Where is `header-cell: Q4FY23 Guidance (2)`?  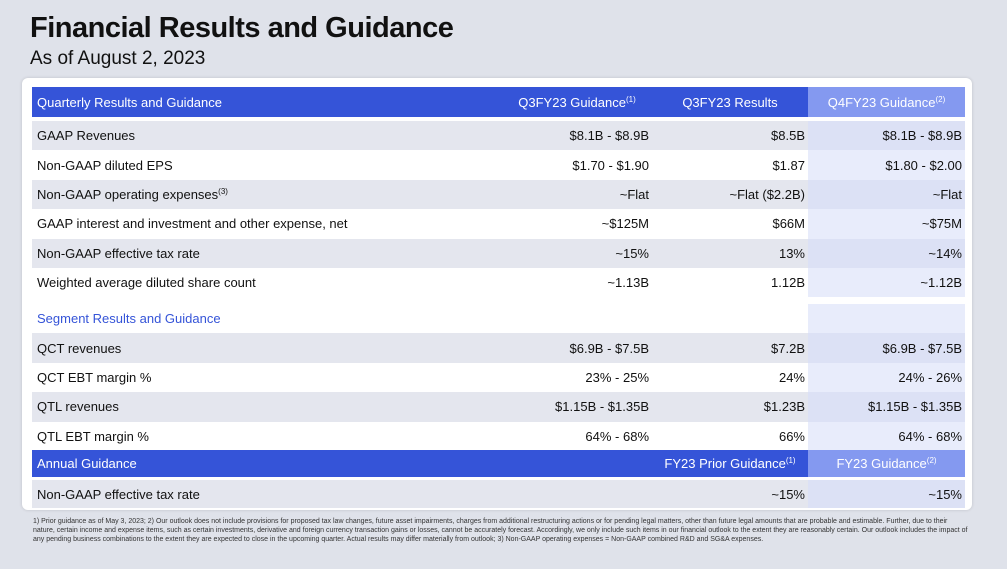
header-cell: Q4FY23 Guidance (2) is located at coordinates (886, 102).